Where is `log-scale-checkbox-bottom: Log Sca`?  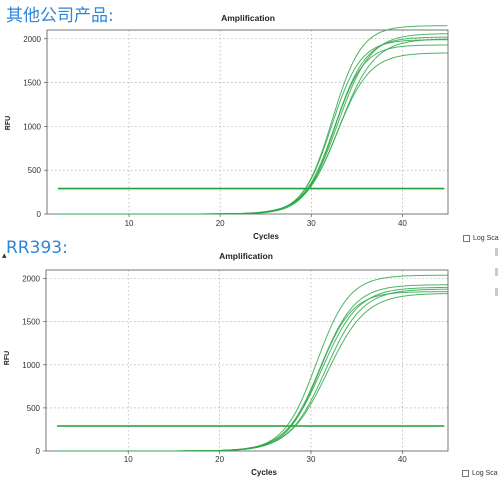 log-scale-checkbox-bottom: Log Sca is located at coordinates (481, 473).